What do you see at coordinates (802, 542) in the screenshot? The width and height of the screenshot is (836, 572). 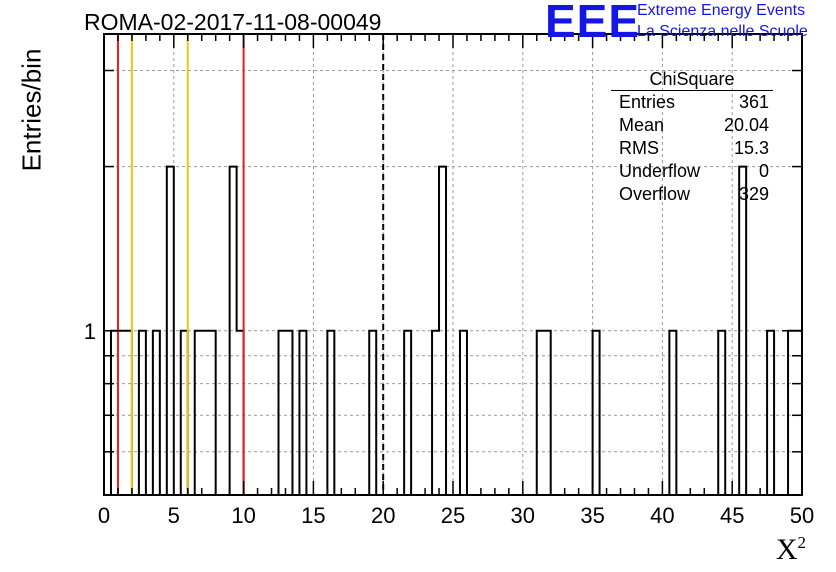 I see `x-axis-label-sup: 2` at bounding box center [802, 542].